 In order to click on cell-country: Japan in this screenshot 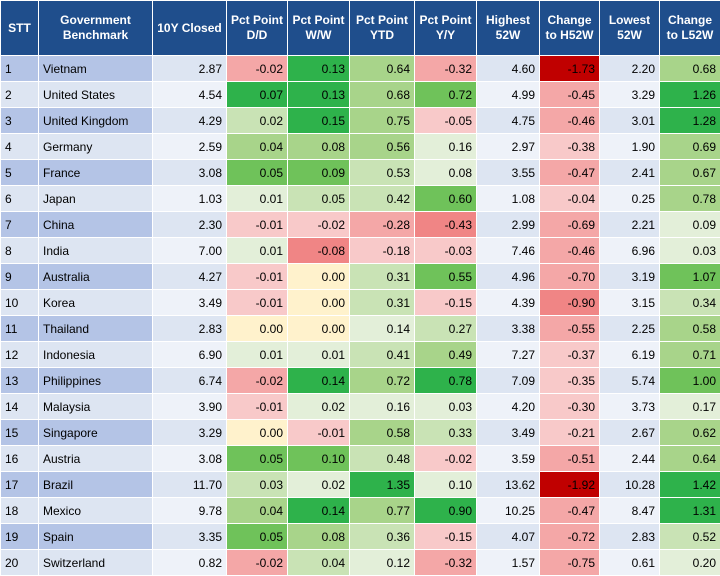, I will do `click(95, 198)`.